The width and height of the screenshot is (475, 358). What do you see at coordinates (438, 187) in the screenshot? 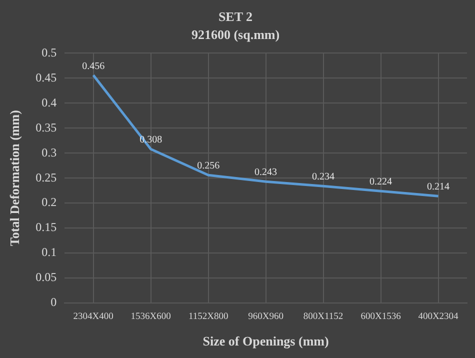
I see `data-label: 0.214` at bounding box center [438, 187].